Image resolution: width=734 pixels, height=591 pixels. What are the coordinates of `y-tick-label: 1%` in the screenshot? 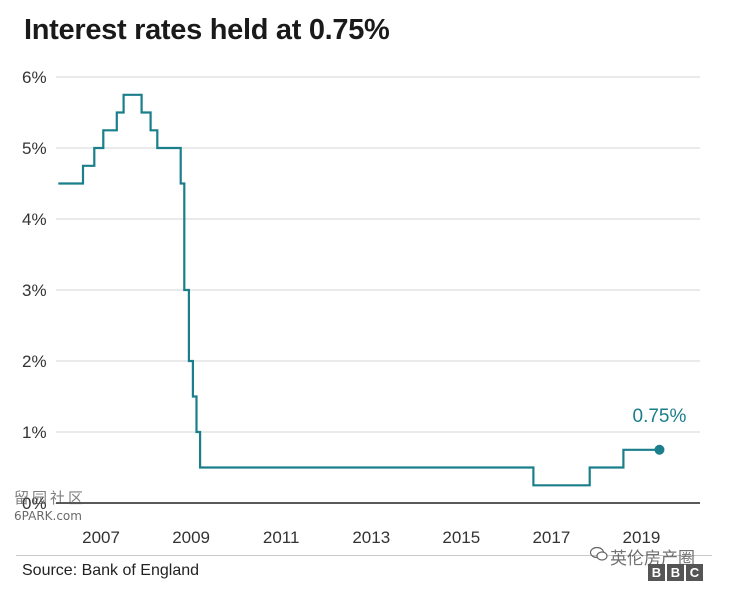 It's located at (34, 432).